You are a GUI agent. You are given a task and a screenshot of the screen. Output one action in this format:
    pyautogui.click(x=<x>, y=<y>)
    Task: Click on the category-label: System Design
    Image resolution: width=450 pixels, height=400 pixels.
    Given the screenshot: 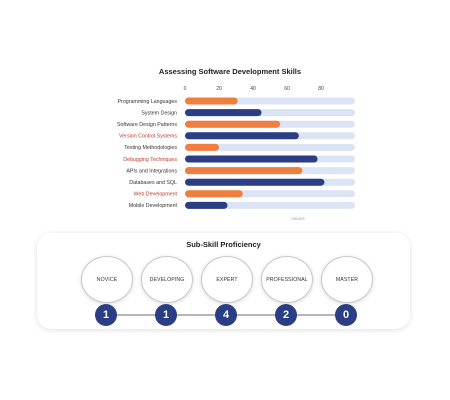 What is the action you would take?
    pyautogui.click(x=159, y=113)
    